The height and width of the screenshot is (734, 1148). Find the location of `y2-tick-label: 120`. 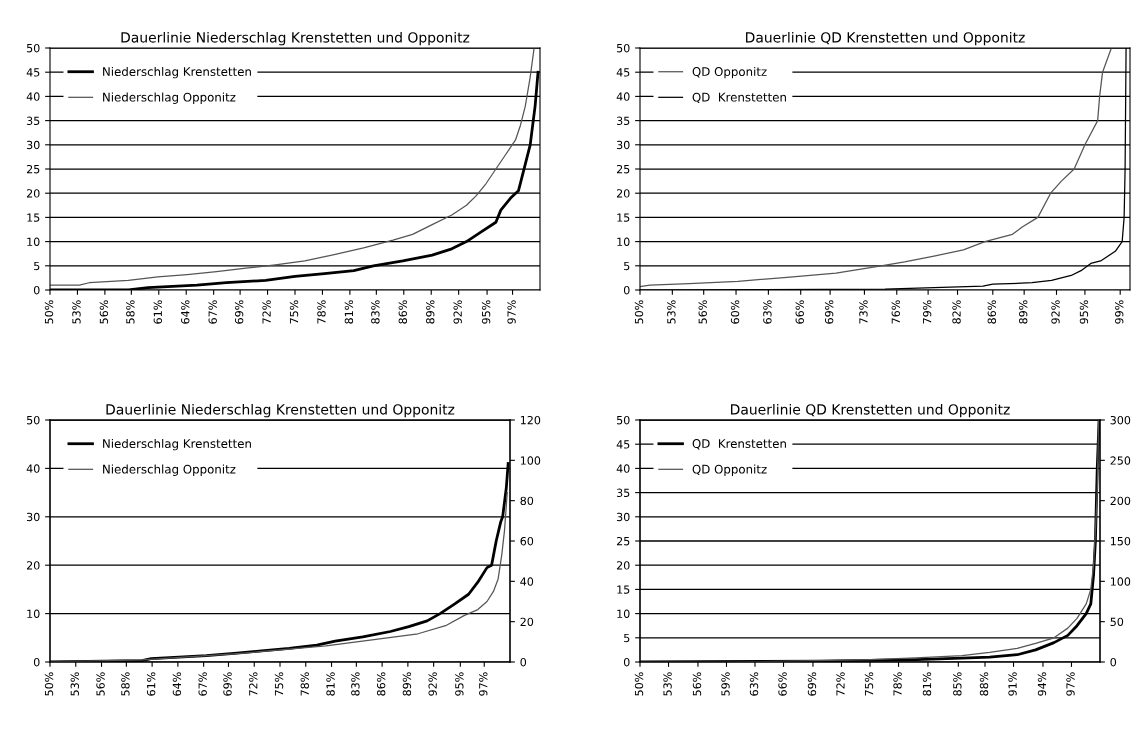

y2-tick-label: 120 is located at coordinates (530, 420).